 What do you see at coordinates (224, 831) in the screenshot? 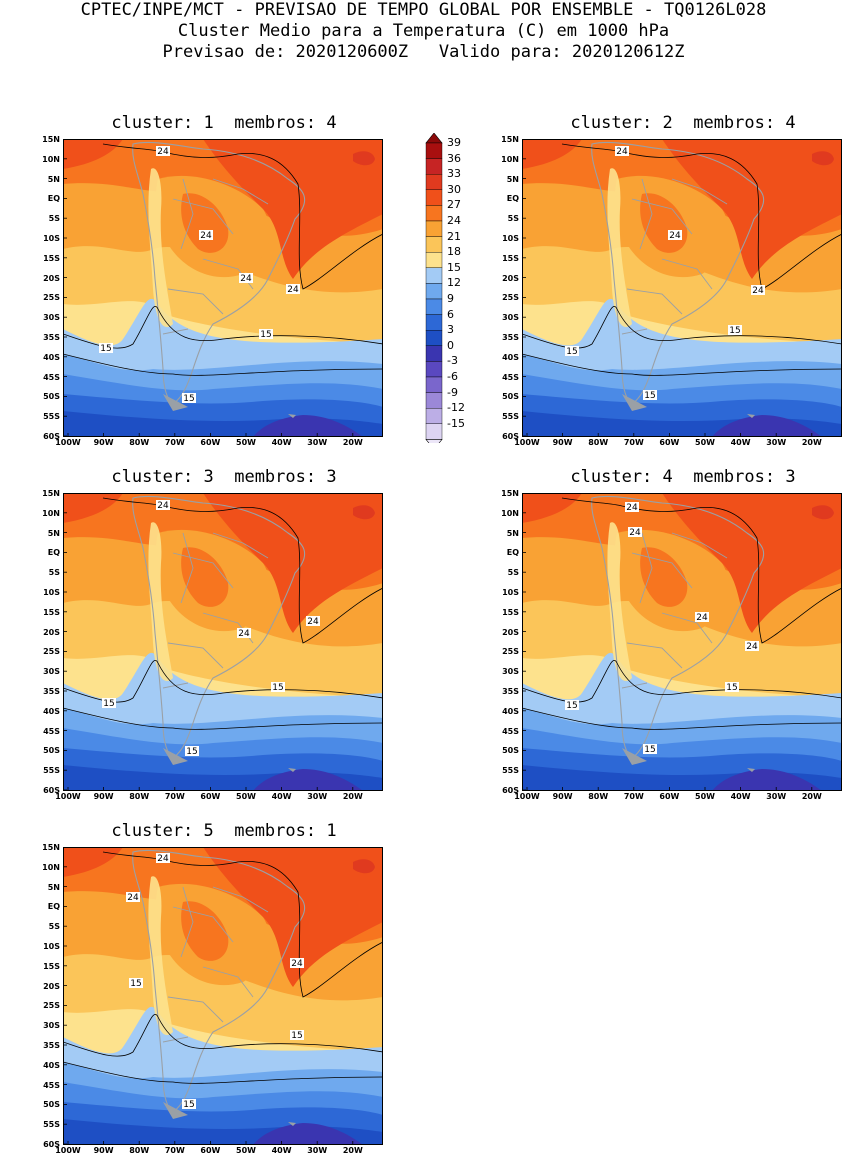
I see `panel-5-title: cluster: 5 membros: 1` at bounding box center [224, 831].